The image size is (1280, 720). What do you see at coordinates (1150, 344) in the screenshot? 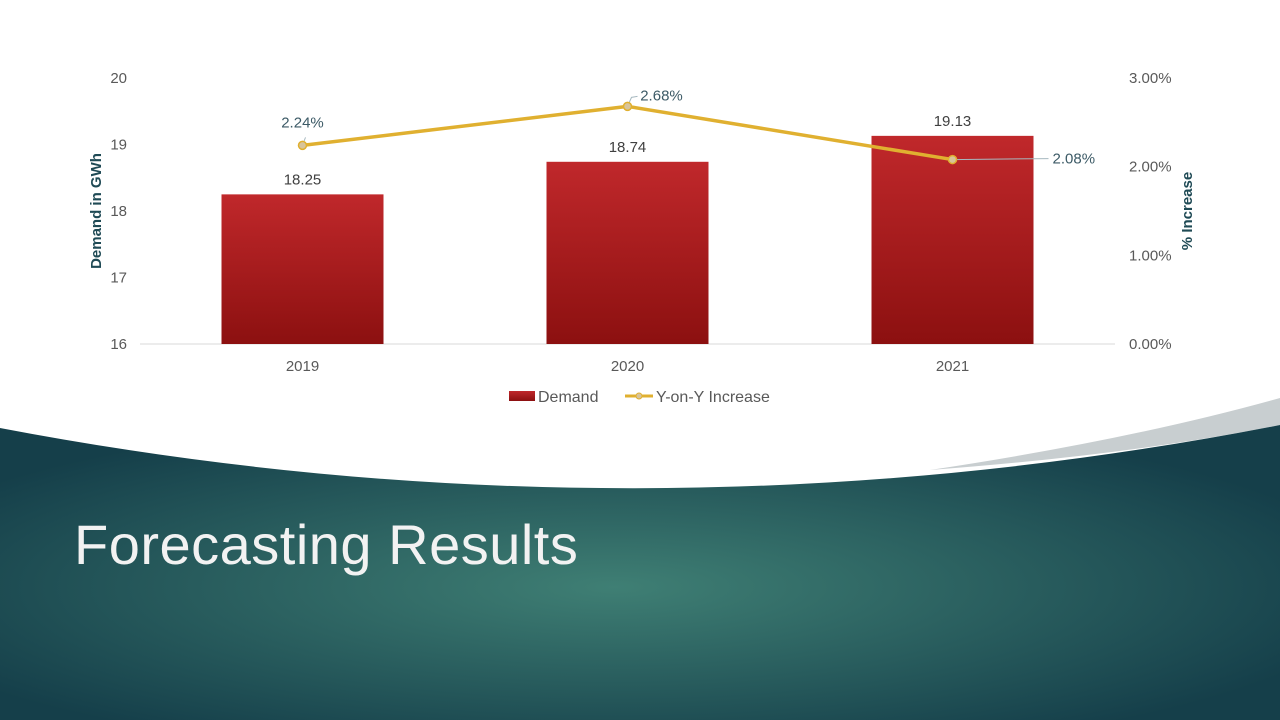
I see `y2-tick-label: 0.00%` at bounding box center [1150, 344].